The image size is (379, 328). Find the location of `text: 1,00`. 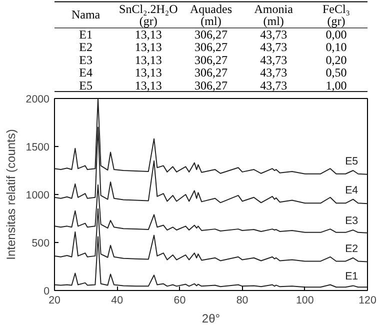

text: 1,00 is located at coordinates (336, 85).